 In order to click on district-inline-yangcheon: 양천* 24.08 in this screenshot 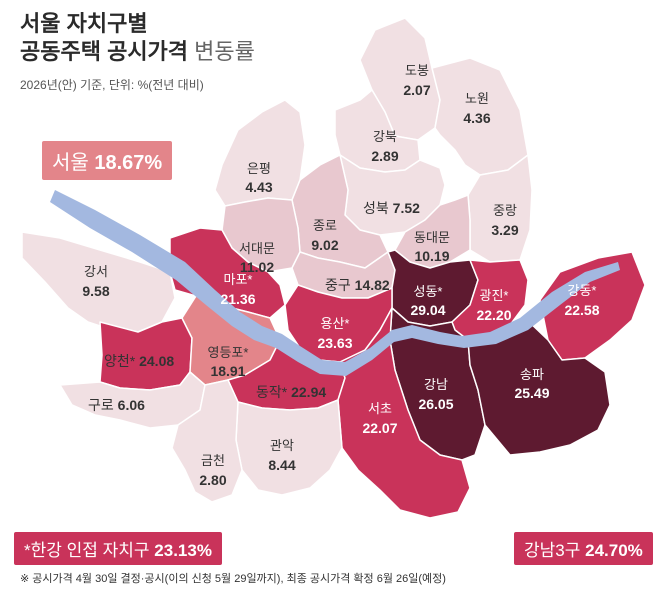, I will do `click(139, 361)`.